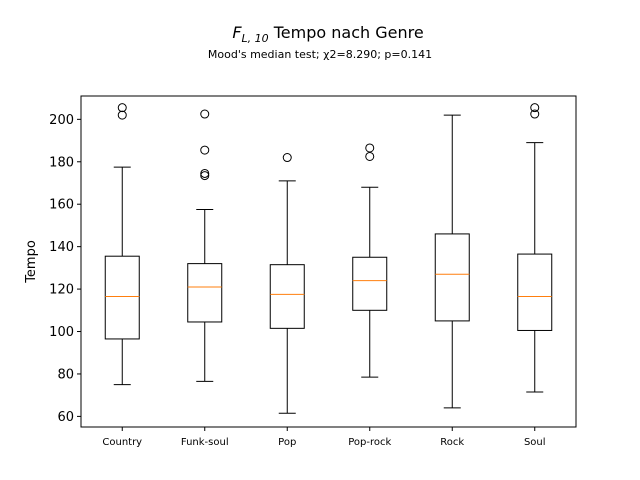 The width and height of the screenshot is (640, 480). What do you see at coordinates (369, 442) in the screenshot?
I see `x-tick-label: Pop-rock` at bounding box center [369, 442].